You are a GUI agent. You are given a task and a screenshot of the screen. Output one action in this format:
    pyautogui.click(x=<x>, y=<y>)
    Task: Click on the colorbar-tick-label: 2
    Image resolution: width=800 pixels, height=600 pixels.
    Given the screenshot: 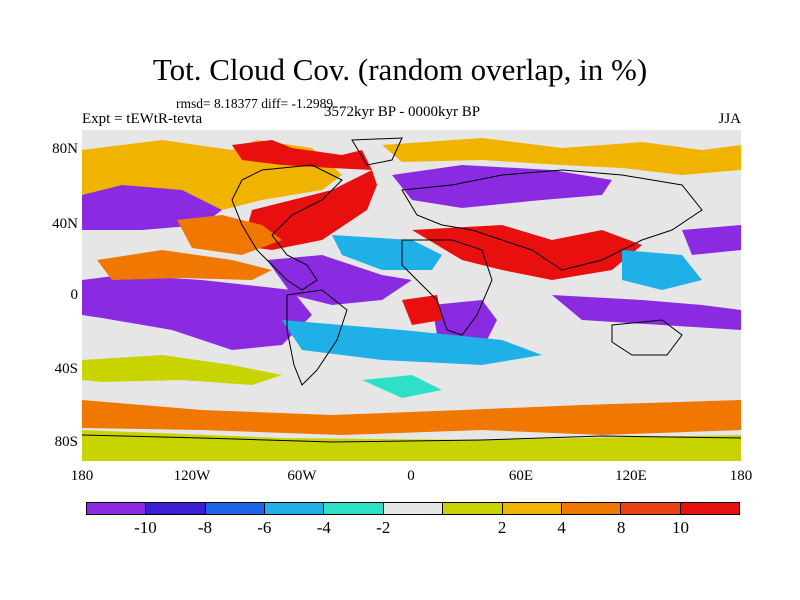 What is the action you would take?
    pyautogui.click(x=502, y=527)
    